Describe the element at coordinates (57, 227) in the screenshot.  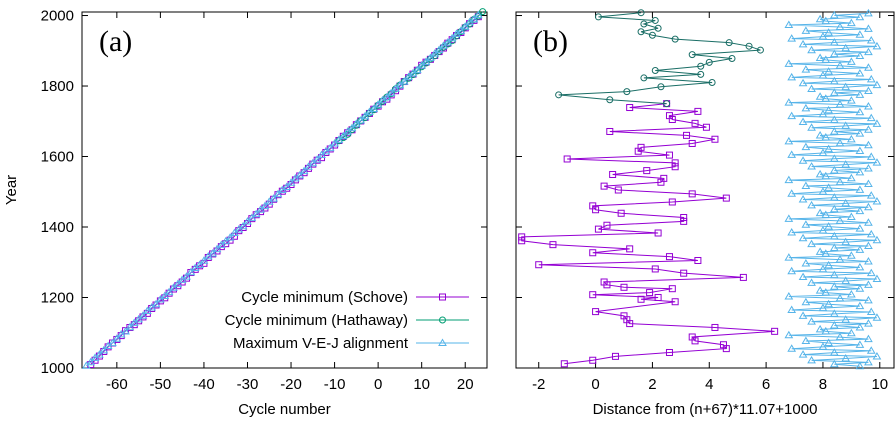
I see `y-tick-label: 1400` at that location.